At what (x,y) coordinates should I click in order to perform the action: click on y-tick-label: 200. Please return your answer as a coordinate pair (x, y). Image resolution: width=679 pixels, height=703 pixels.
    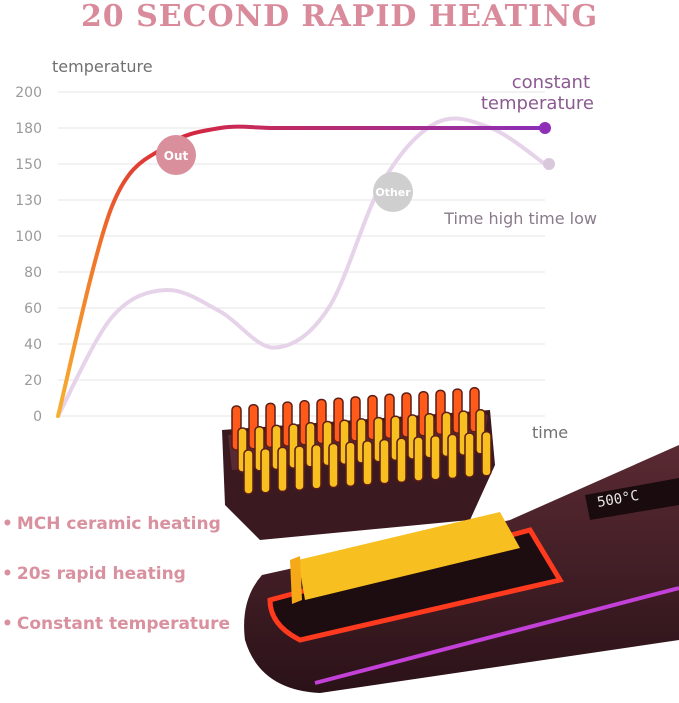
    Looking at the image, I should click on (28, 93).